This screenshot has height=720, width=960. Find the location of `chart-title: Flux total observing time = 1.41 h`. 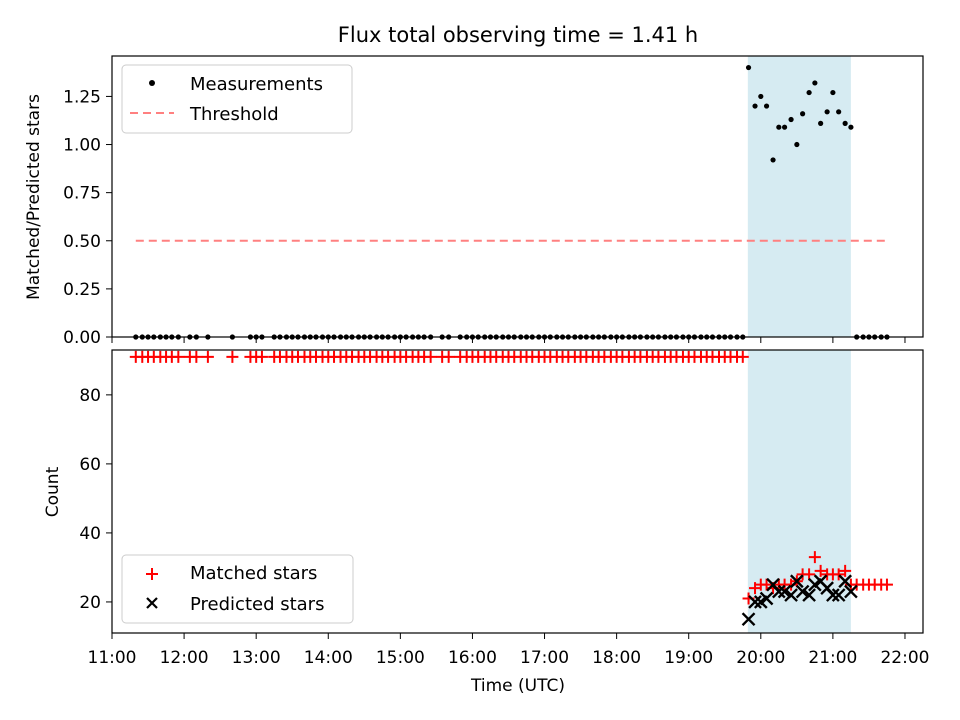

chart-title: Flux total observing time = 1.41 h is located at coordinates (518, 35).